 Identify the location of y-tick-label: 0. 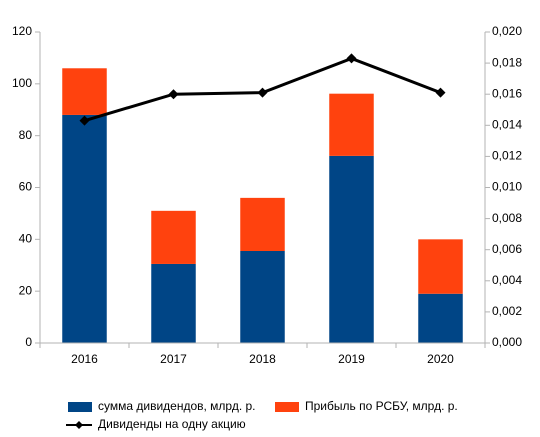
(28, 342).